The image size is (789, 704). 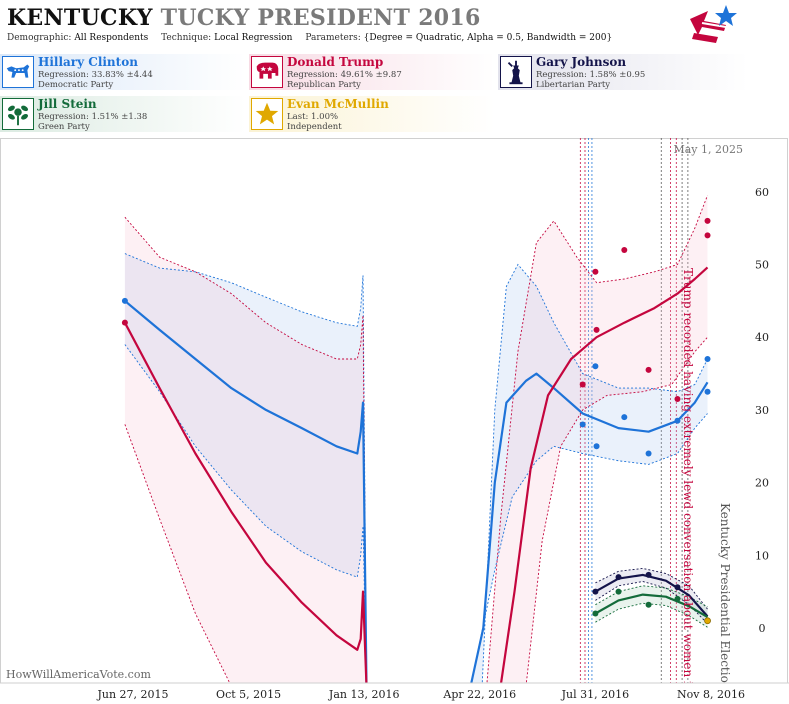 I want to click on jill-stein-trend-line, so click(x=651, y=606).